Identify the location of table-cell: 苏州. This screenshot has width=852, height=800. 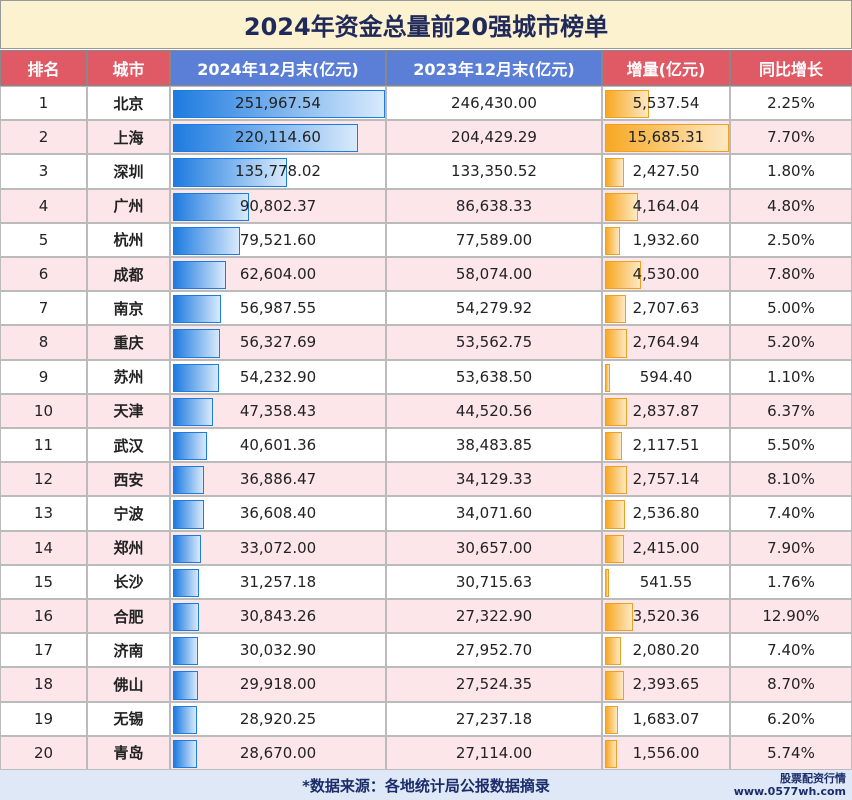
(128, 376).